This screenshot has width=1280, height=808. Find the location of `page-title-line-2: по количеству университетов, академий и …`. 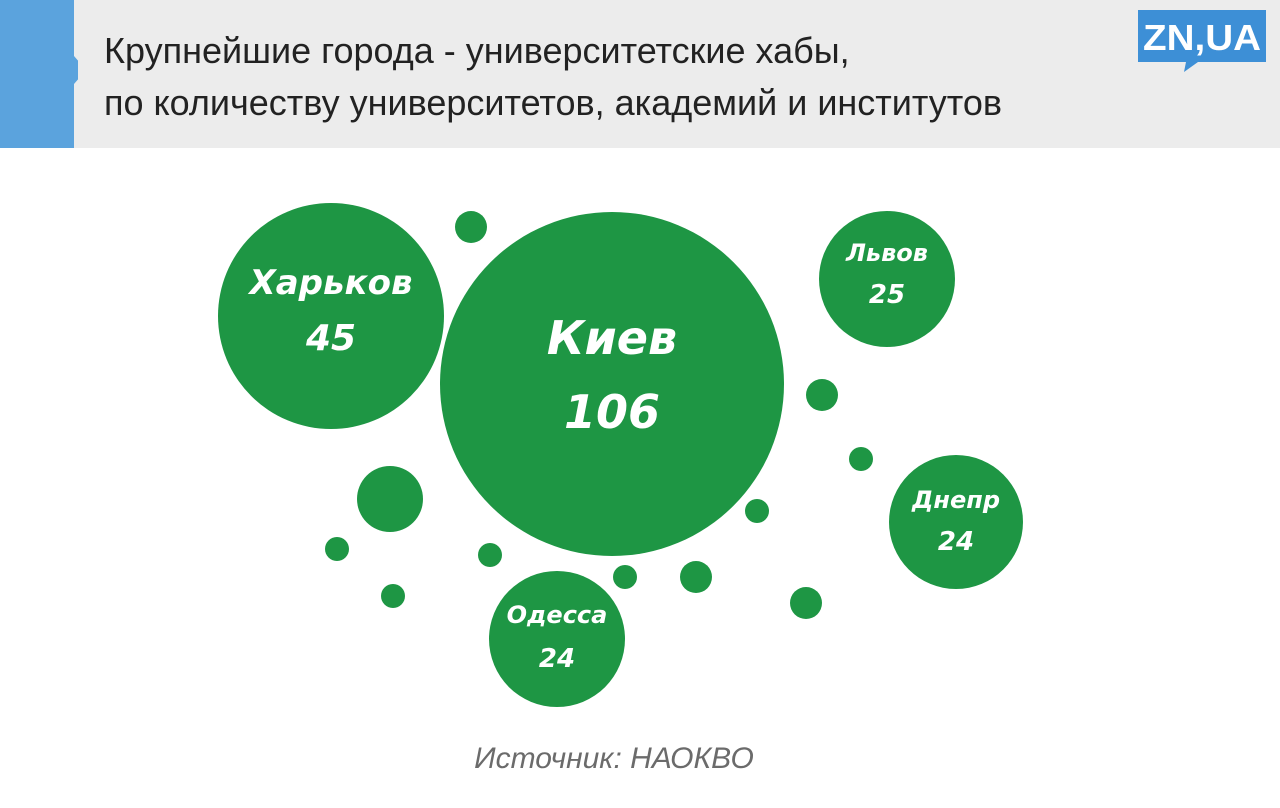

page-title-line-2: по количеству университетов, академий и … is located at coordinates (553, 102).